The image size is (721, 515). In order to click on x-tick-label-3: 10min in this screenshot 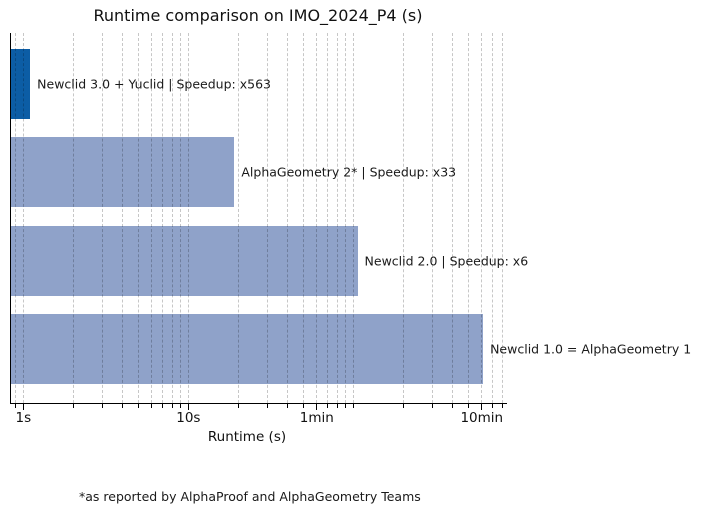, I will do `click(482, 418)`.